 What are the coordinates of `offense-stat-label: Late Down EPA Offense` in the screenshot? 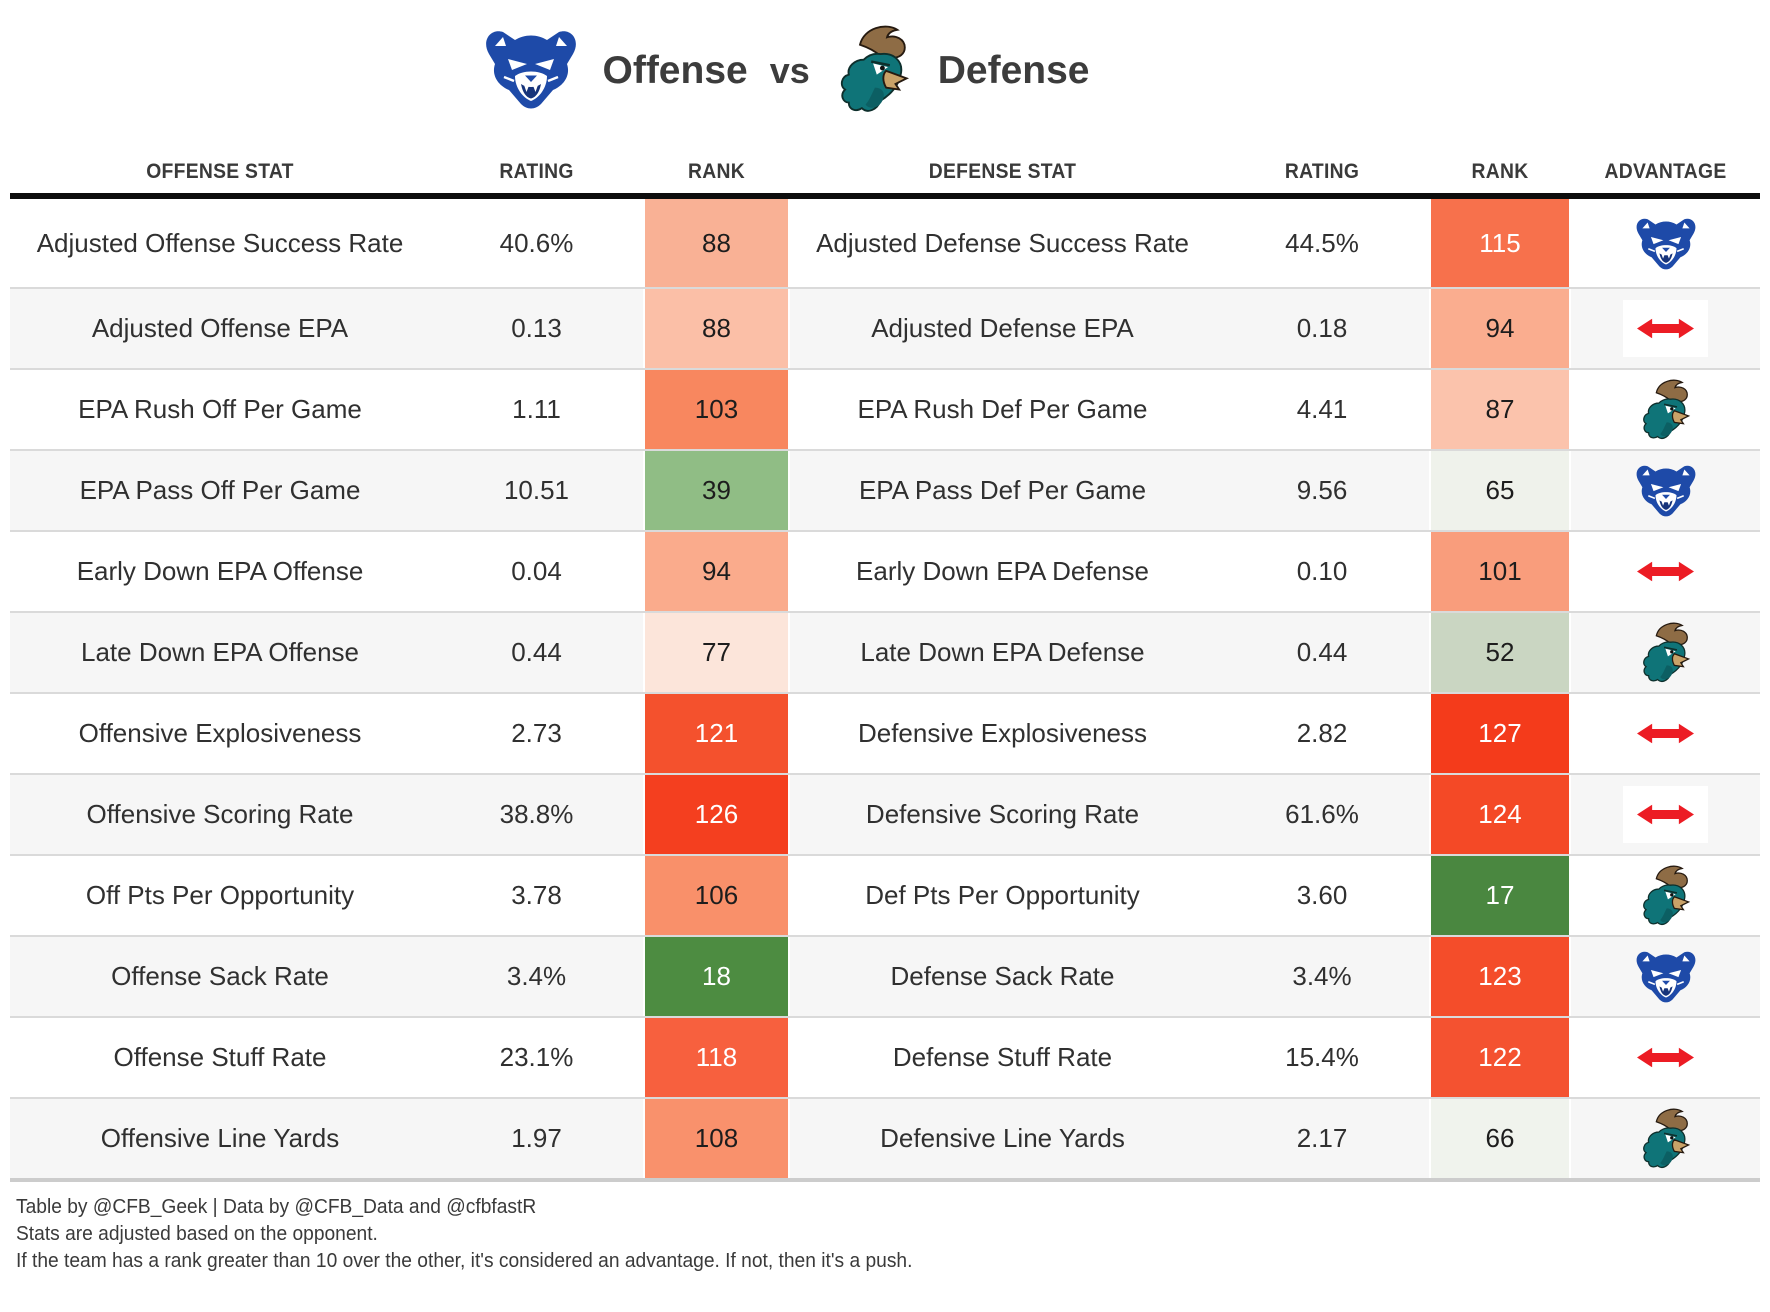 It's located at (220, 652).